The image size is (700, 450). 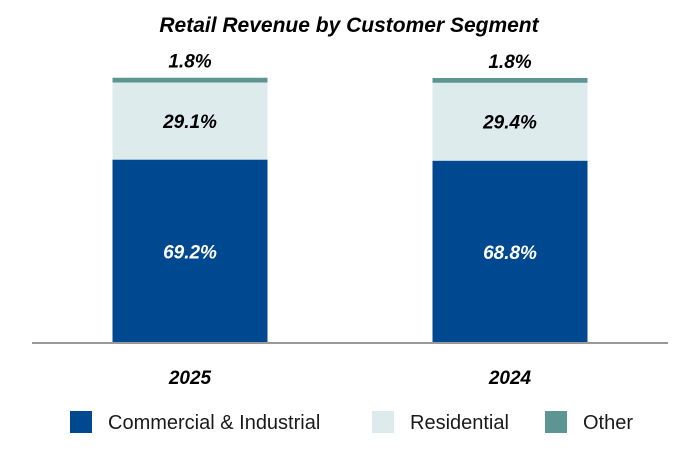 I want to click on legend-label-commercial-industrial: Commercial & Industrial, so click(x=214, y=423).